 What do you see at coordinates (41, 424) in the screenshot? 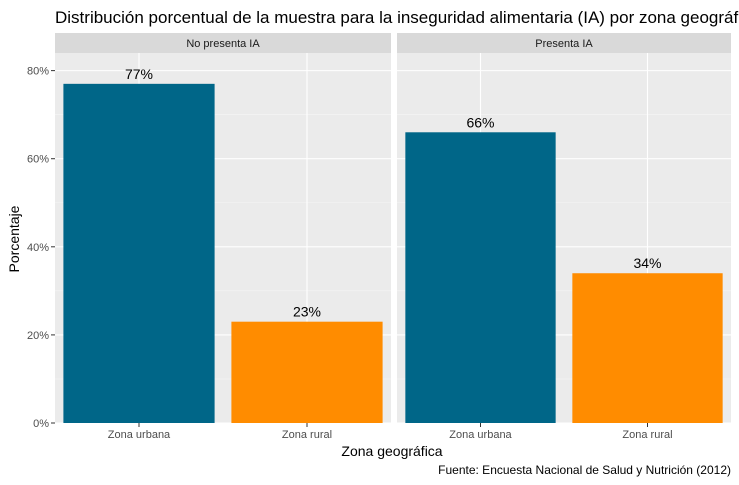
I see `y-tick-label: 0%` at bounding box center [41, 424].